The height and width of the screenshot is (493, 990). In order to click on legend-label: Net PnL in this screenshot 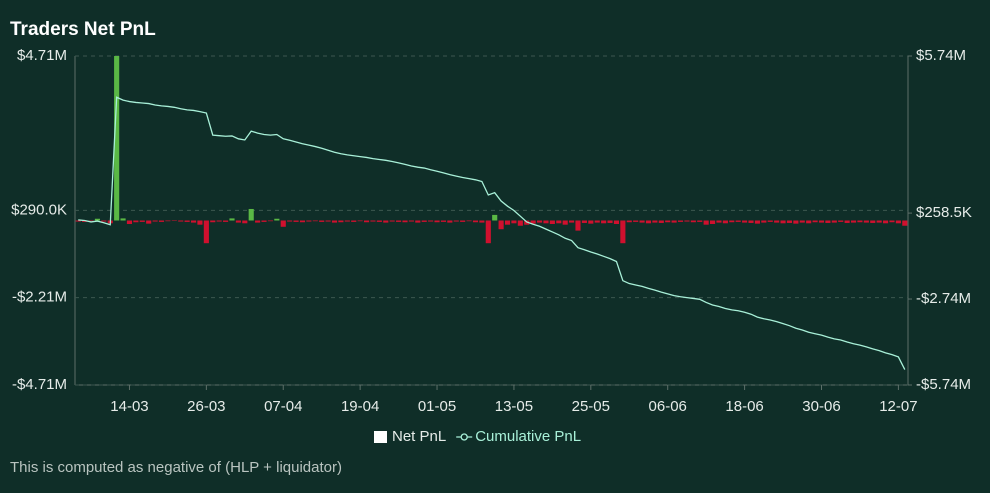, I will do `click(419, 436)`.